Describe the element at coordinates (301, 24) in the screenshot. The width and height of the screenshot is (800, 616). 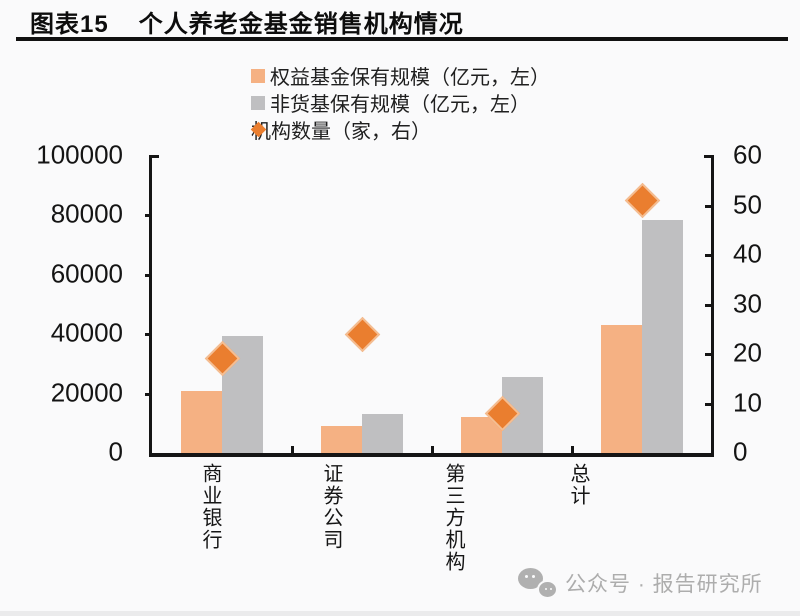
I see `figure-title: 个人养老金基金销售机构情况` at that location.